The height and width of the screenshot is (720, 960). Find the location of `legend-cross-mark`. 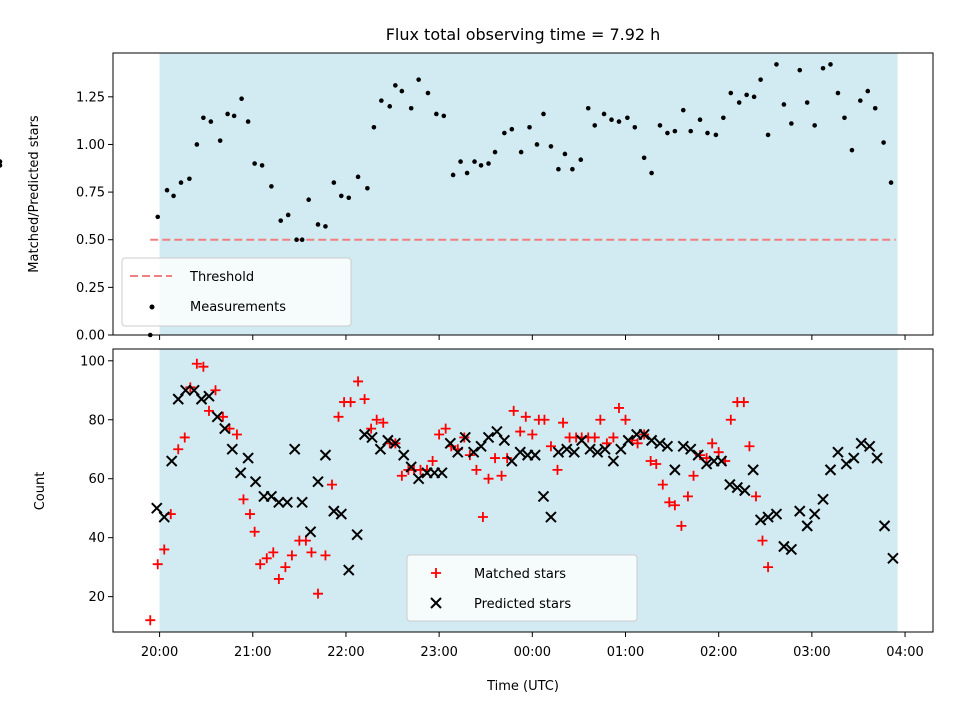

legend-cross-mark is located at coordinates (436, 603).